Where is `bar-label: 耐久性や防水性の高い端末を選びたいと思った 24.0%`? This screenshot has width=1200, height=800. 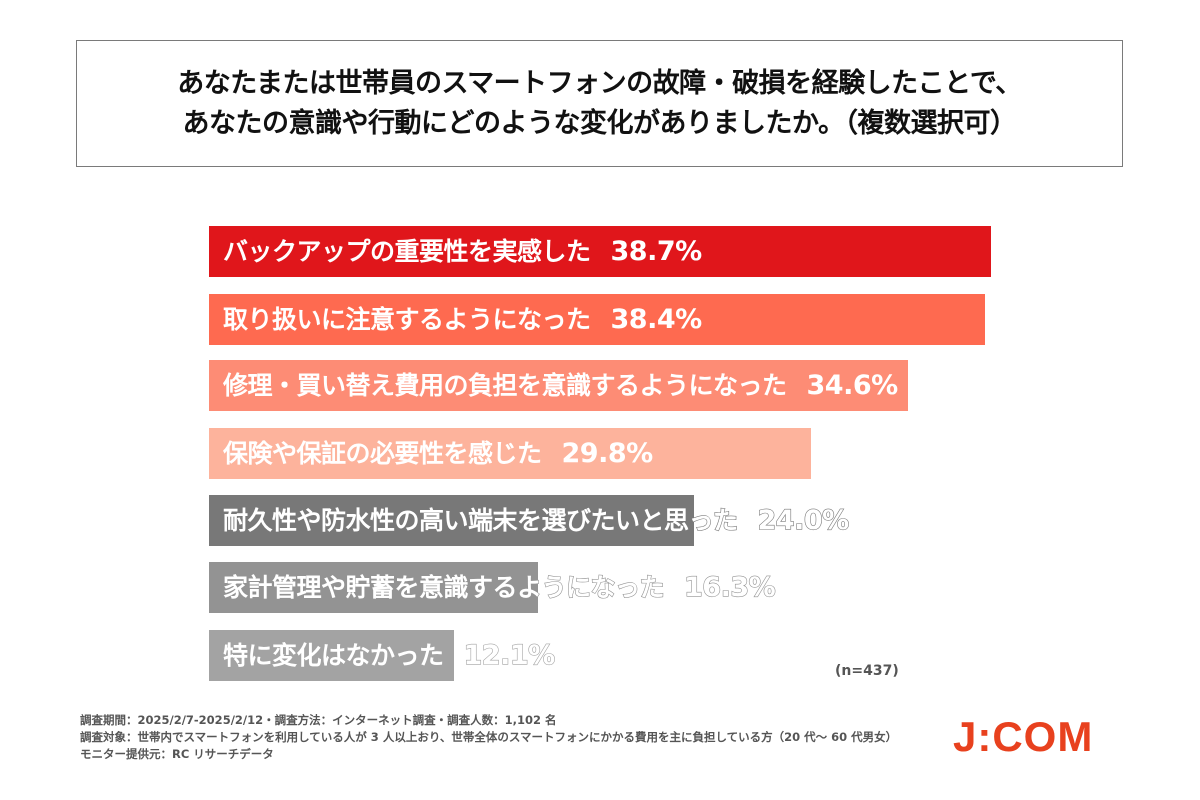
bar-label: 耐久性や防水性の高い端末を選びたいと思った 24.0% is located at coordinates (536, 520).